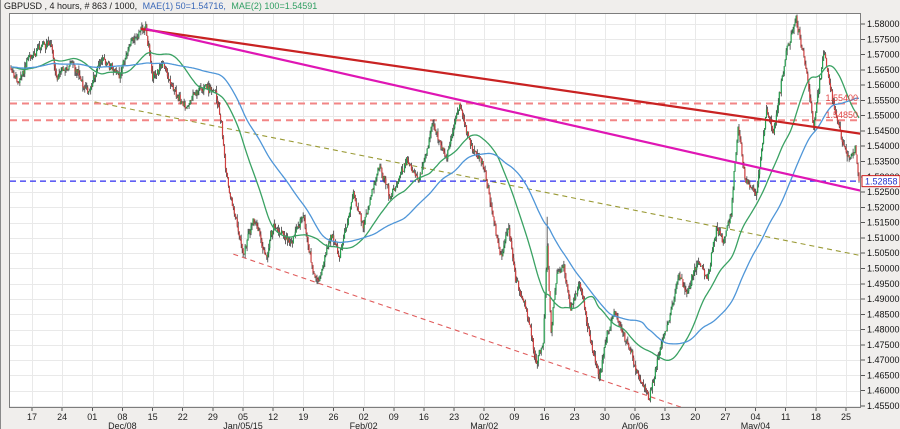  I want to click on price-axis-label: 1.58000, so click(883, 24).